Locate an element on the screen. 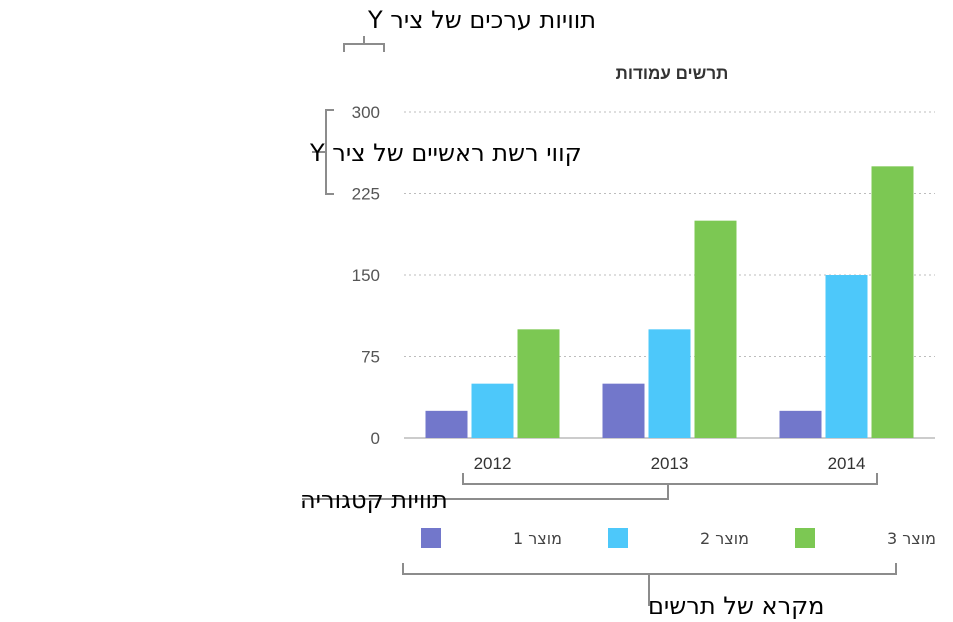 The image size is (953, 622). bar-series-3-2014 is located at coordinates (892, 302).